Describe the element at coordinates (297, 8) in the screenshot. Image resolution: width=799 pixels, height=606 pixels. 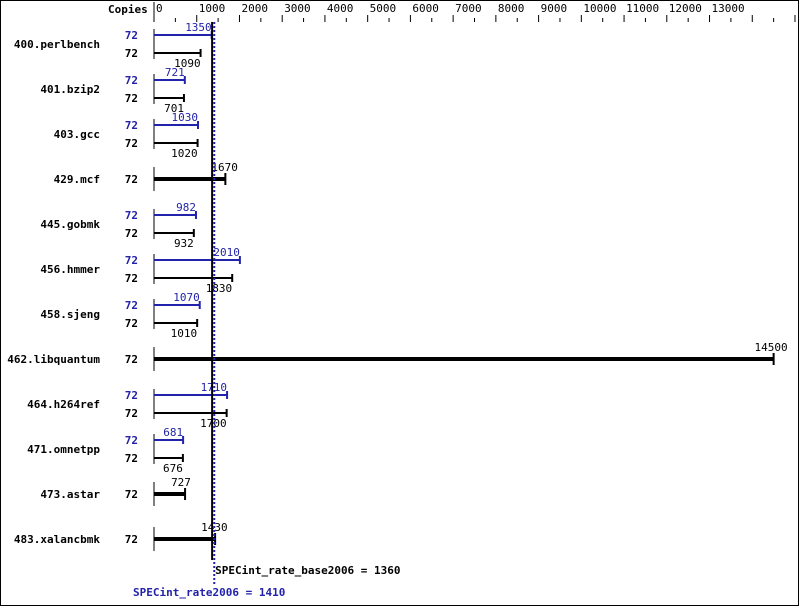
I see `tick-label: 3000` at that location.